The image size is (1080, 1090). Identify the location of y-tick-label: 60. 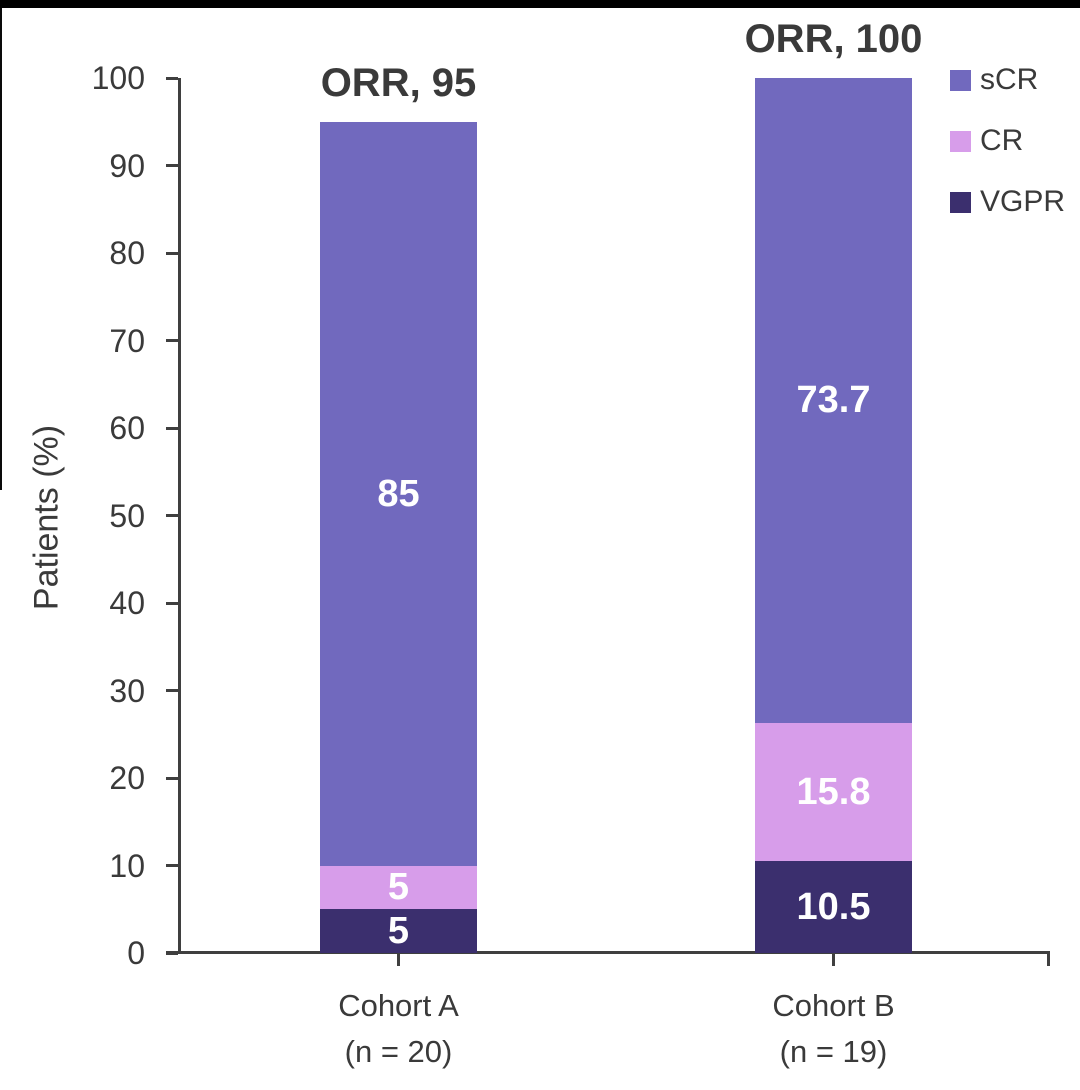
(127, 428).